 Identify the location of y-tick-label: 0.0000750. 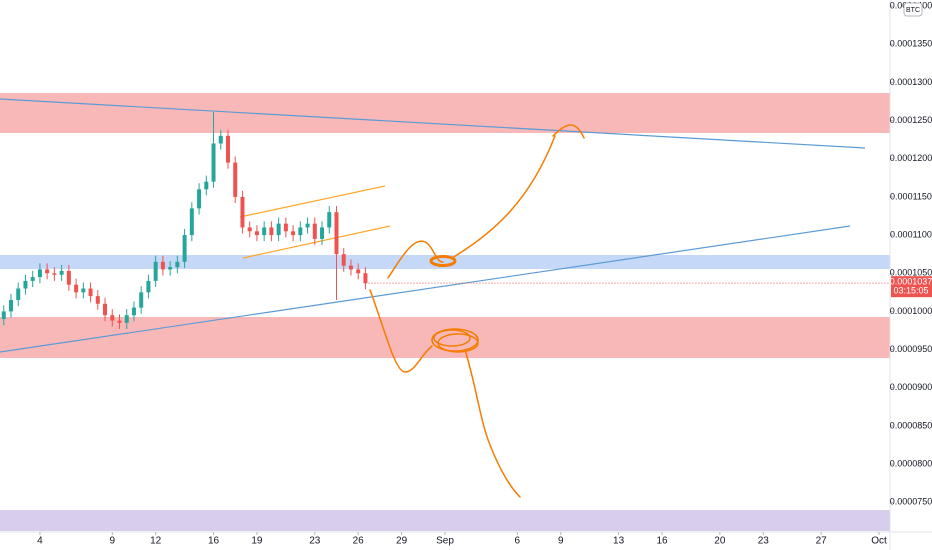
(911, 502).